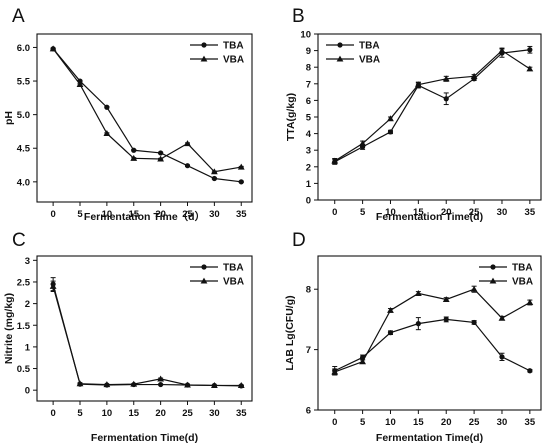 This screenshot has height=447, width=550. Describe the element at coordinates (24, 282) in the screenshot. I see `y-tick-label: 2.5` at that location.